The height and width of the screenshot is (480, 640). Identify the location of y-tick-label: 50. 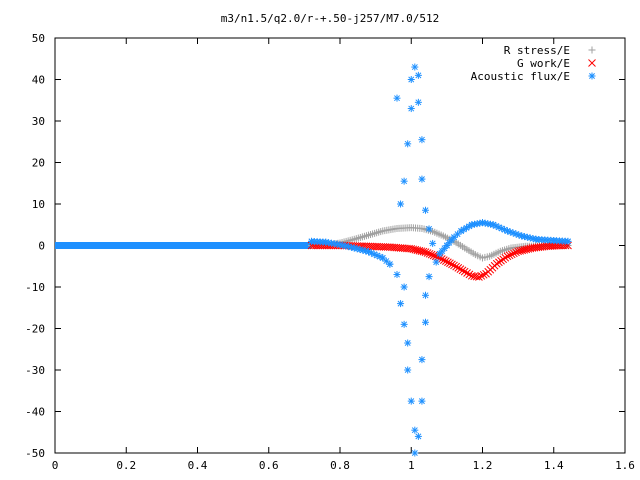
(38, 38).